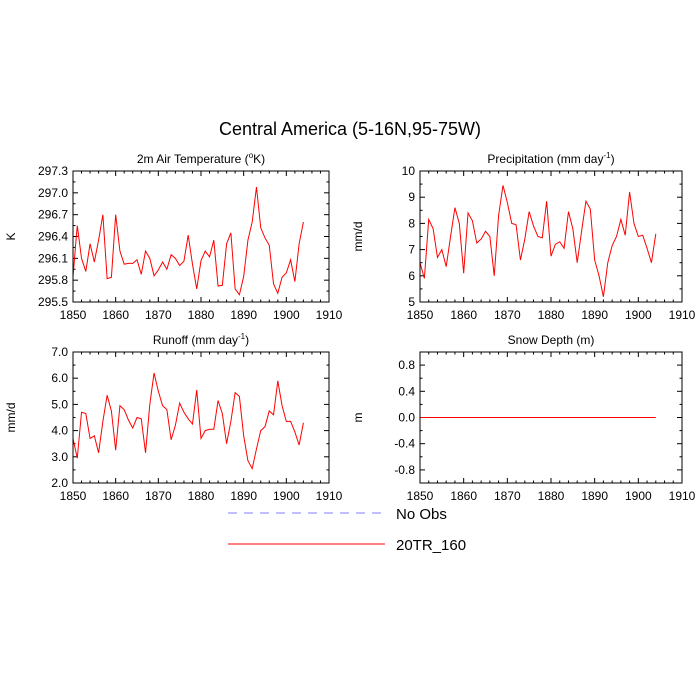  What do you see at coordinates (551, 340) in the screenshot?
I see `panel-title: Snow Depth (m)` at bounding box center [551, 340].